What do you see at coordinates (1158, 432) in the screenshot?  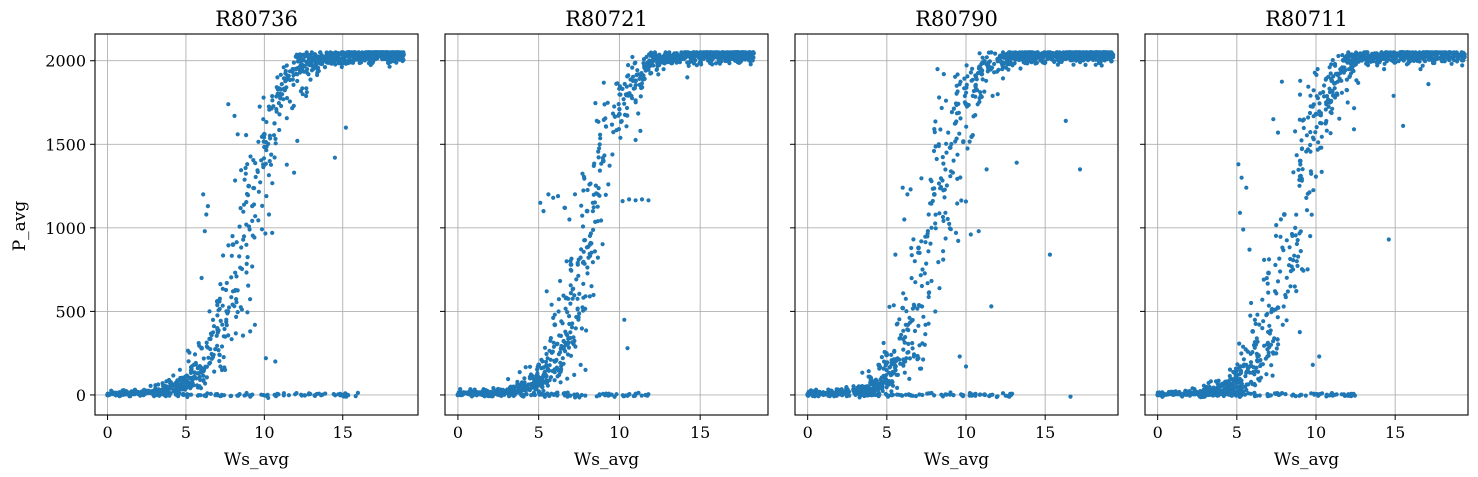 I see `x-tick-label: 0` at bounding box center [1158, 432].